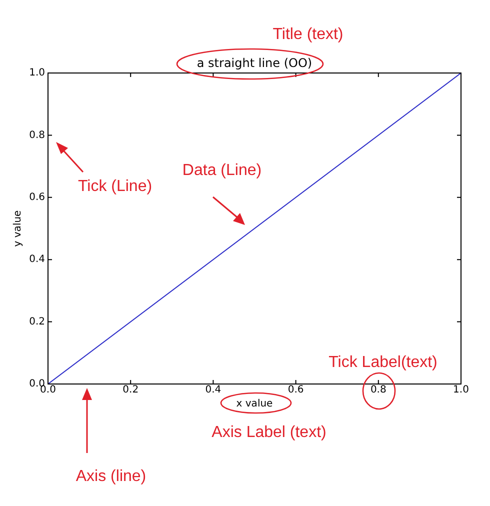 The image size is (490, 506). What do you see at coordinates (213, 390) in the screenshot?
I see `x-tick-label: 0.4` at bounding box center [213, 390].